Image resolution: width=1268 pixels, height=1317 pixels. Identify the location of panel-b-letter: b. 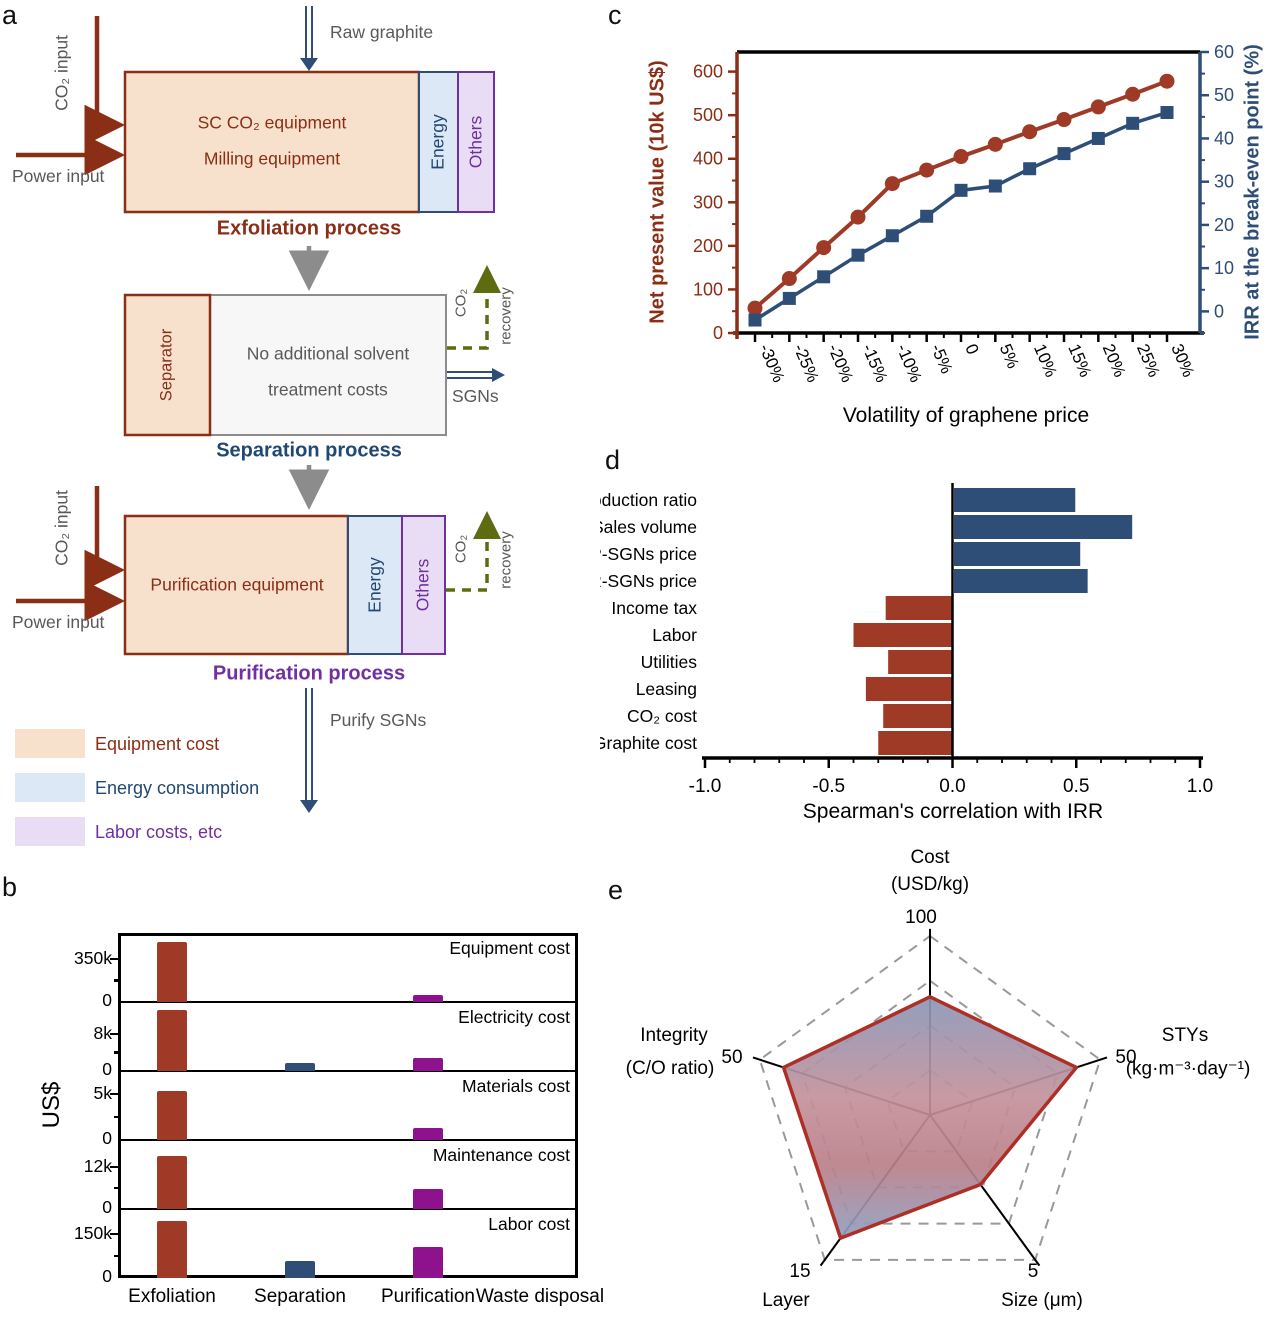
(10, 887).